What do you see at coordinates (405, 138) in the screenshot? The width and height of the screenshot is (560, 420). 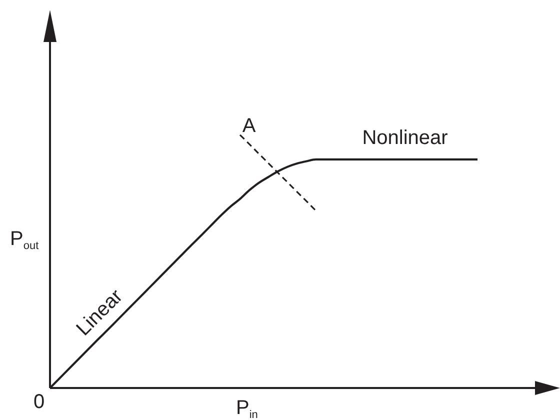 I see `annotation: Nonlinear` at bounding box center [405, 138].